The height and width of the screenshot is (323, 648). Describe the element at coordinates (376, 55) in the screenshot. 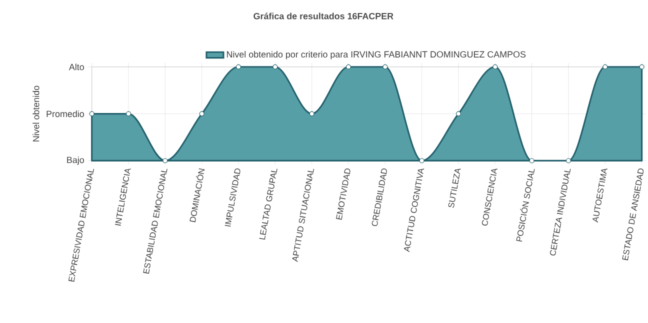

I see `legend-label: Nivel obtenido por criterio para IRVING FABIANNT DOMINGUEZ CAMPOS` at that location.